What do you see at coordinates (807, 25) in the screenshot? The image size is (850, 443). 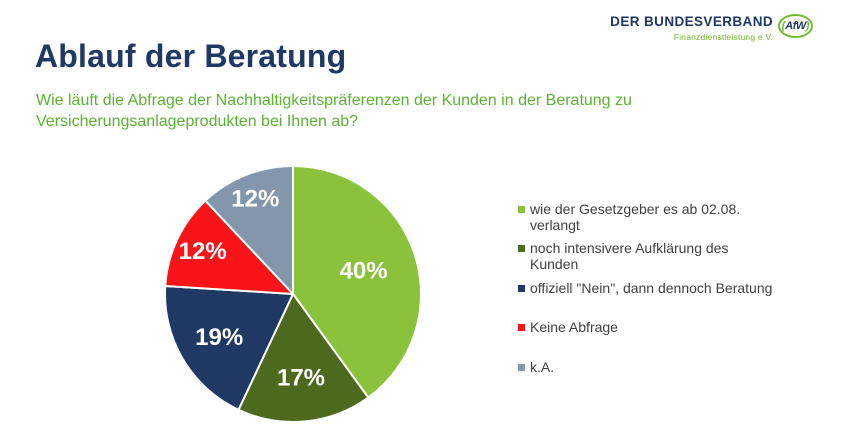 I see `afw-badge-paren-right: )` at bounding box center [807, 25].